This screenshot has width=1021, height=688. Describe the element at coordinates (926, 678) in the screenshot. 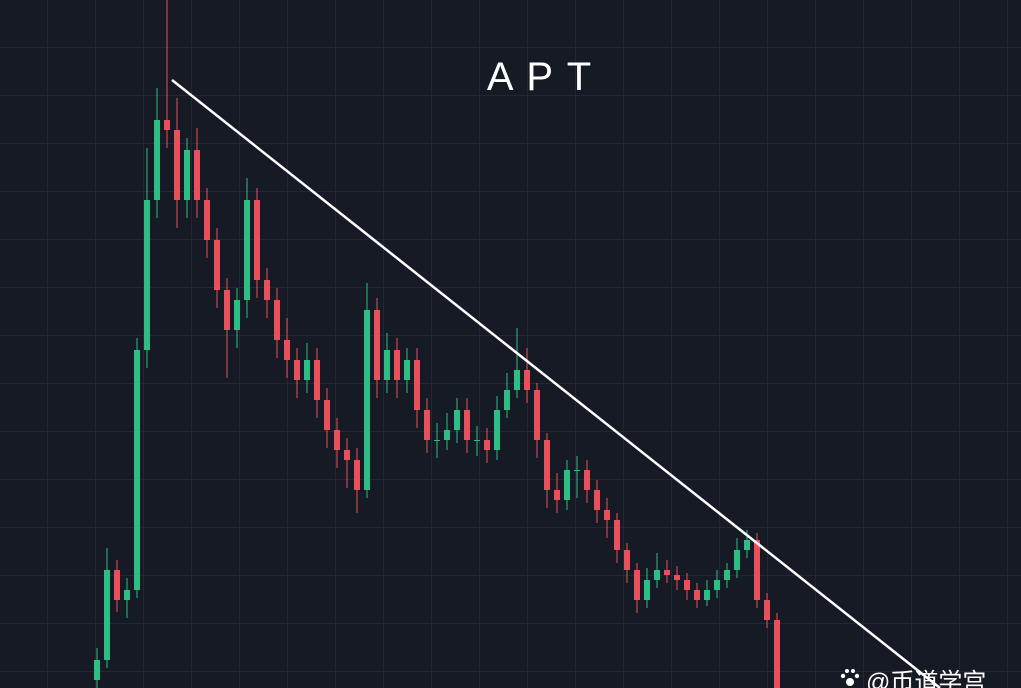

I see `watermark: @币道学宫` at that location.